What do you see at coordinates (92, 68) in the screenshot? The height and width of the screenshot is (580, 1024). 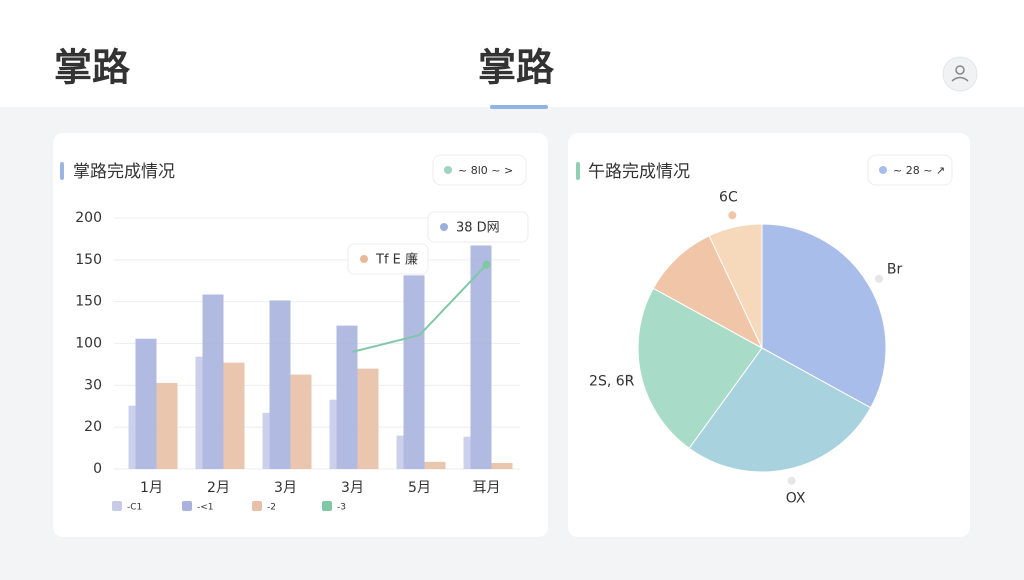 I see `header-title: 掌路` at bounding box center [92, 68].